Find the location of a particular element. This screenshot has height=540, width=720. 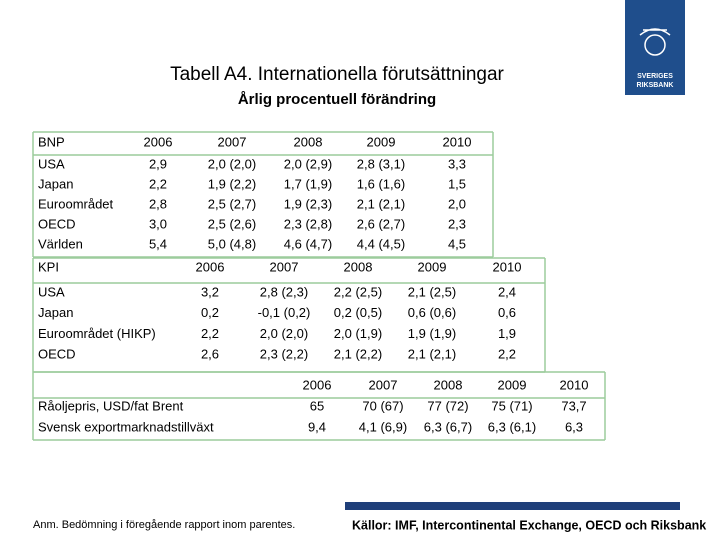

table-cell: 2,2 (2,5) is located at coordinates (358, 291).